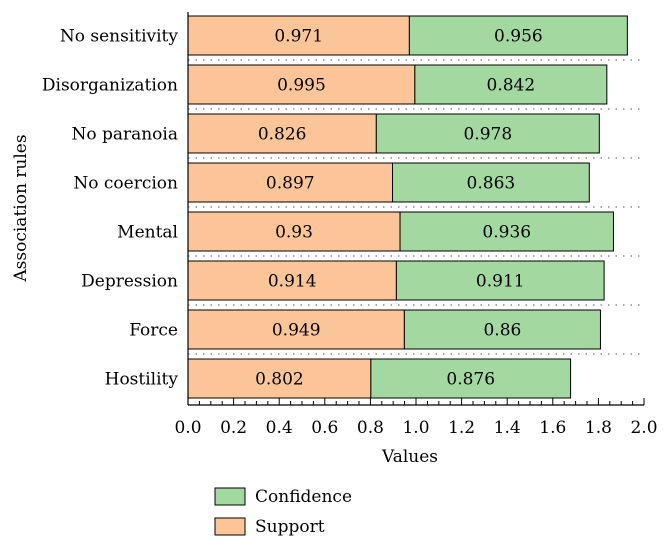 The height and width of the screenshot is (547, 669). What do you see at coordinates (187, 428) in the screenshot?
I see `x-tick-label: 0.0` at bounding box center [187, 428].